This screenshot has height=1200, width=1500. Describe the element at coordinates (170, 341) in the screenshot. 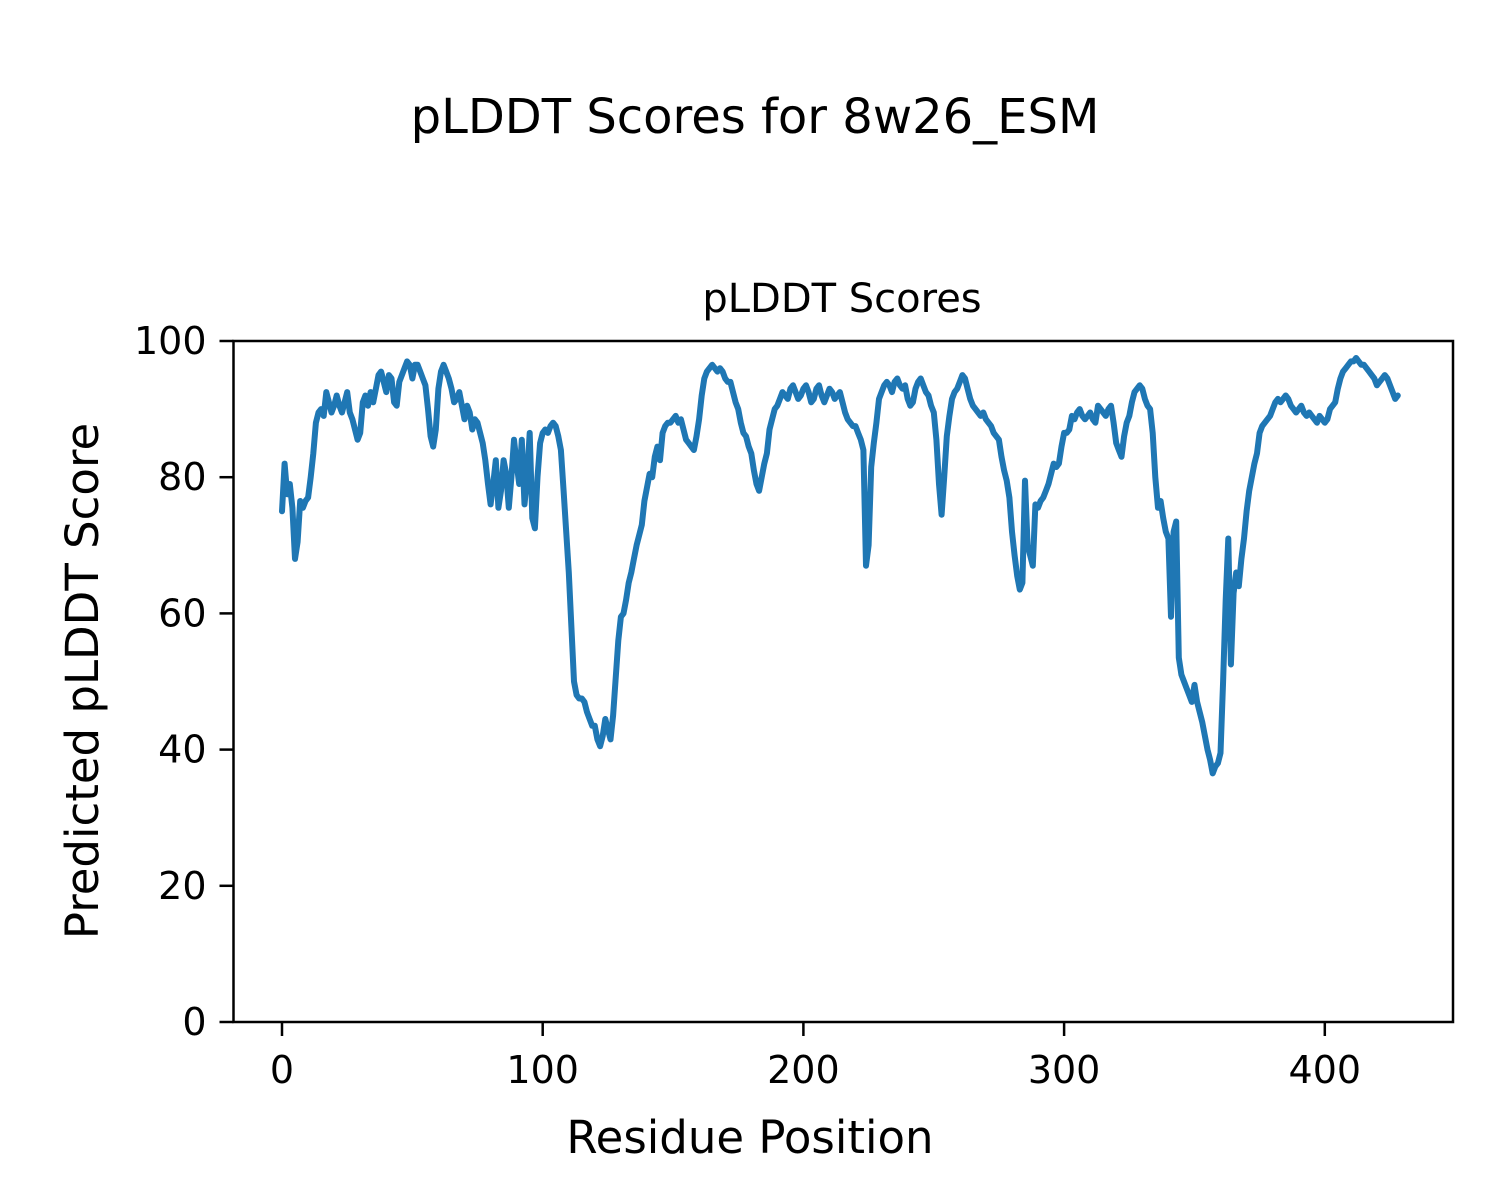

I see `y-tick-label: 100` at that location.